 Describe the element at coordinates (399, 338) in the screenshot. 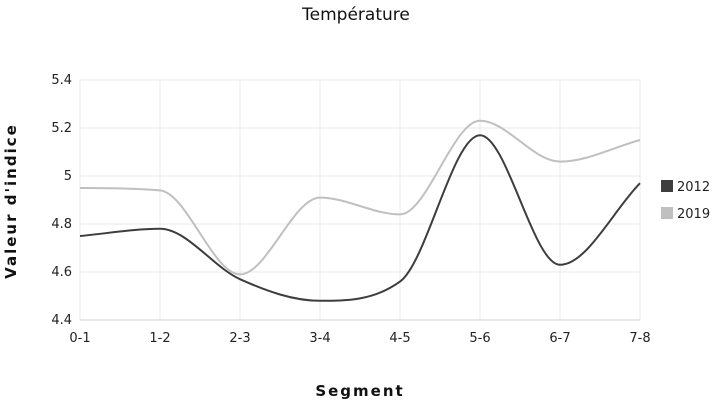

I see `x-tick-label: 4-5` at that location.